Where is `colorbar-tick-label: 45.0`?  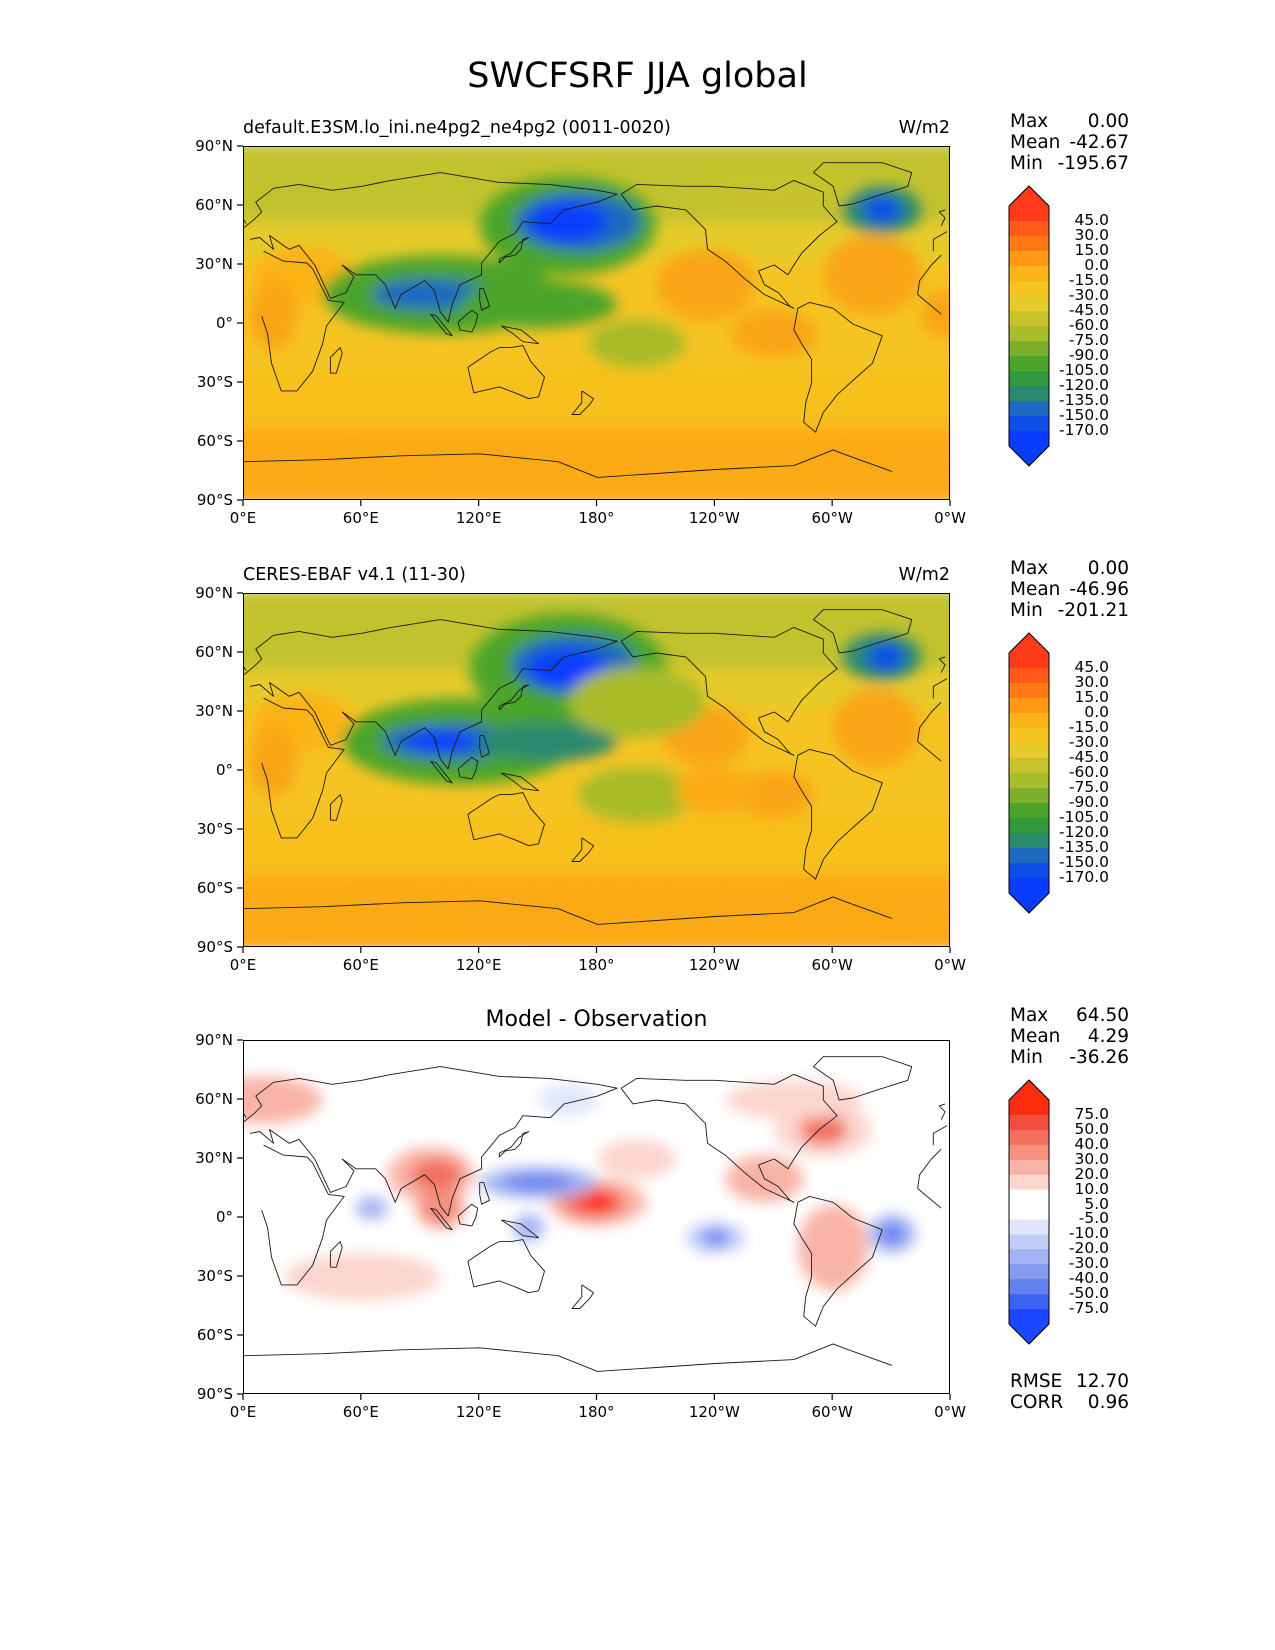 colorbar-tick-label: 45.0 is located at coordinates (1091, 667).